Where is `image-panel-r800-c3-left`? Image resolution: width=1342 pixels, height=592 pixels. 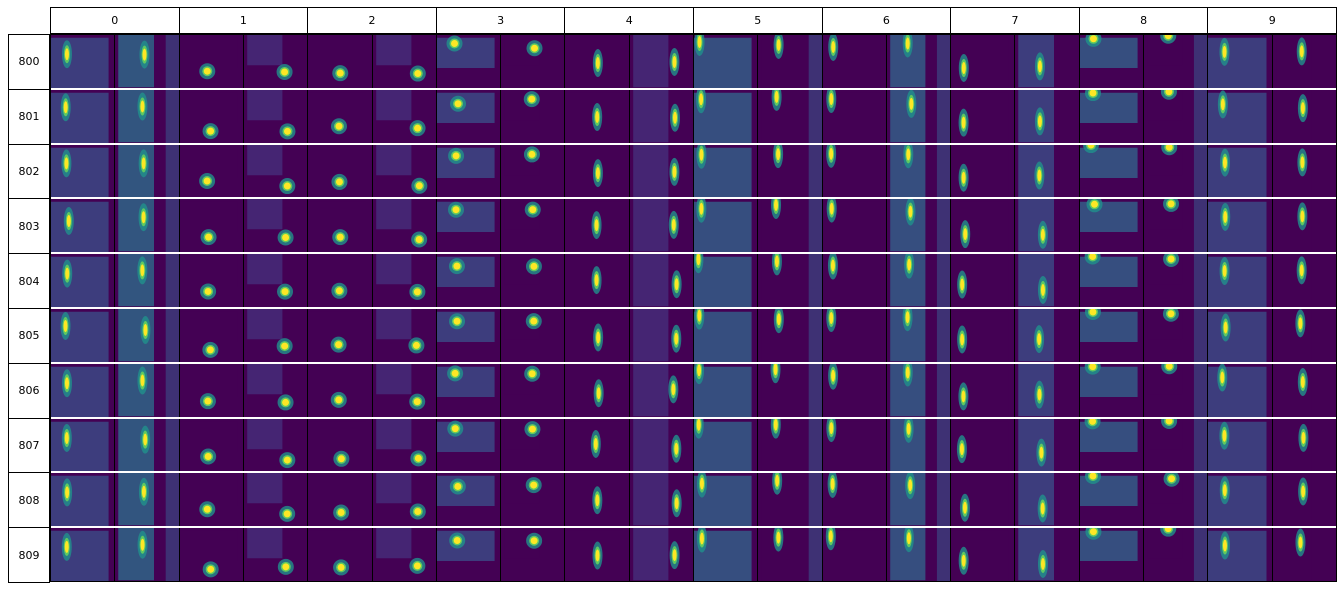
image-panel-r800-c3-left is located at coordinates (468, 61).